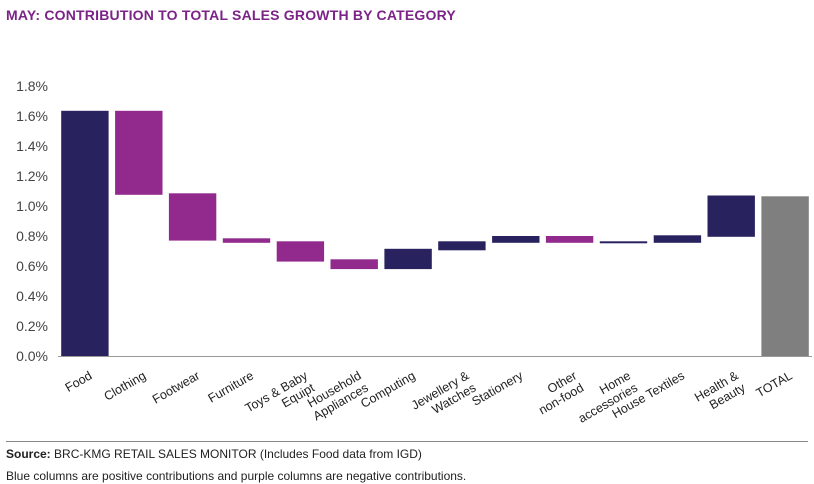  What do you see at coordinates (407, 441) in the screenshot?
I see `footer-divider` at bounding box center [407, 441].